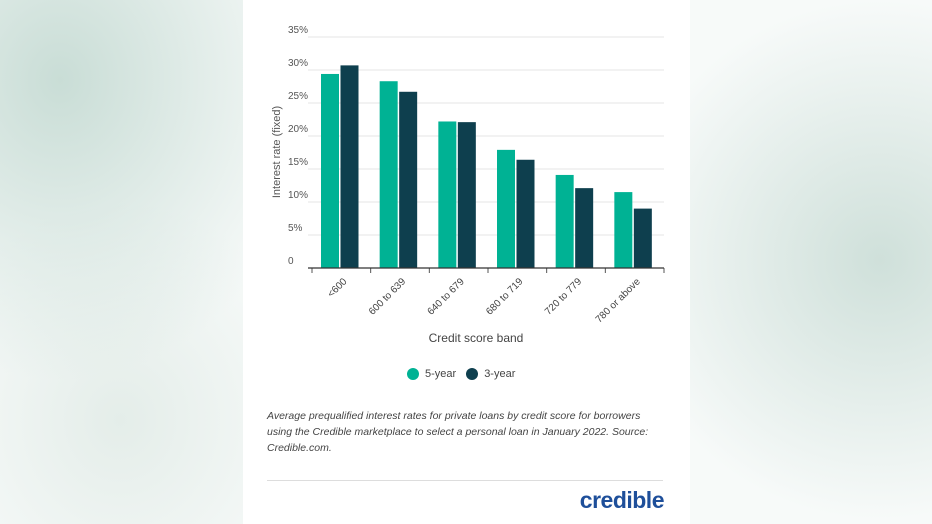 This screenshot has height=524, width=932. I want to click on legend: 5-year 3-year, so click(466, 374).